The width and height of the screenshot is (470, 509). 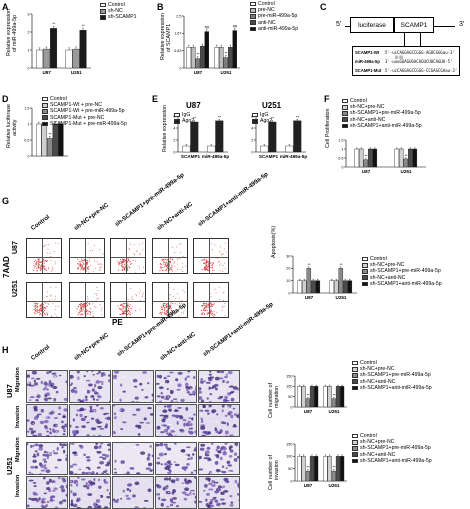 What do you see at coordinates (188, 121) in the screenshot?
I see `legend-label: Ago2` at bounding box center [188, 121].